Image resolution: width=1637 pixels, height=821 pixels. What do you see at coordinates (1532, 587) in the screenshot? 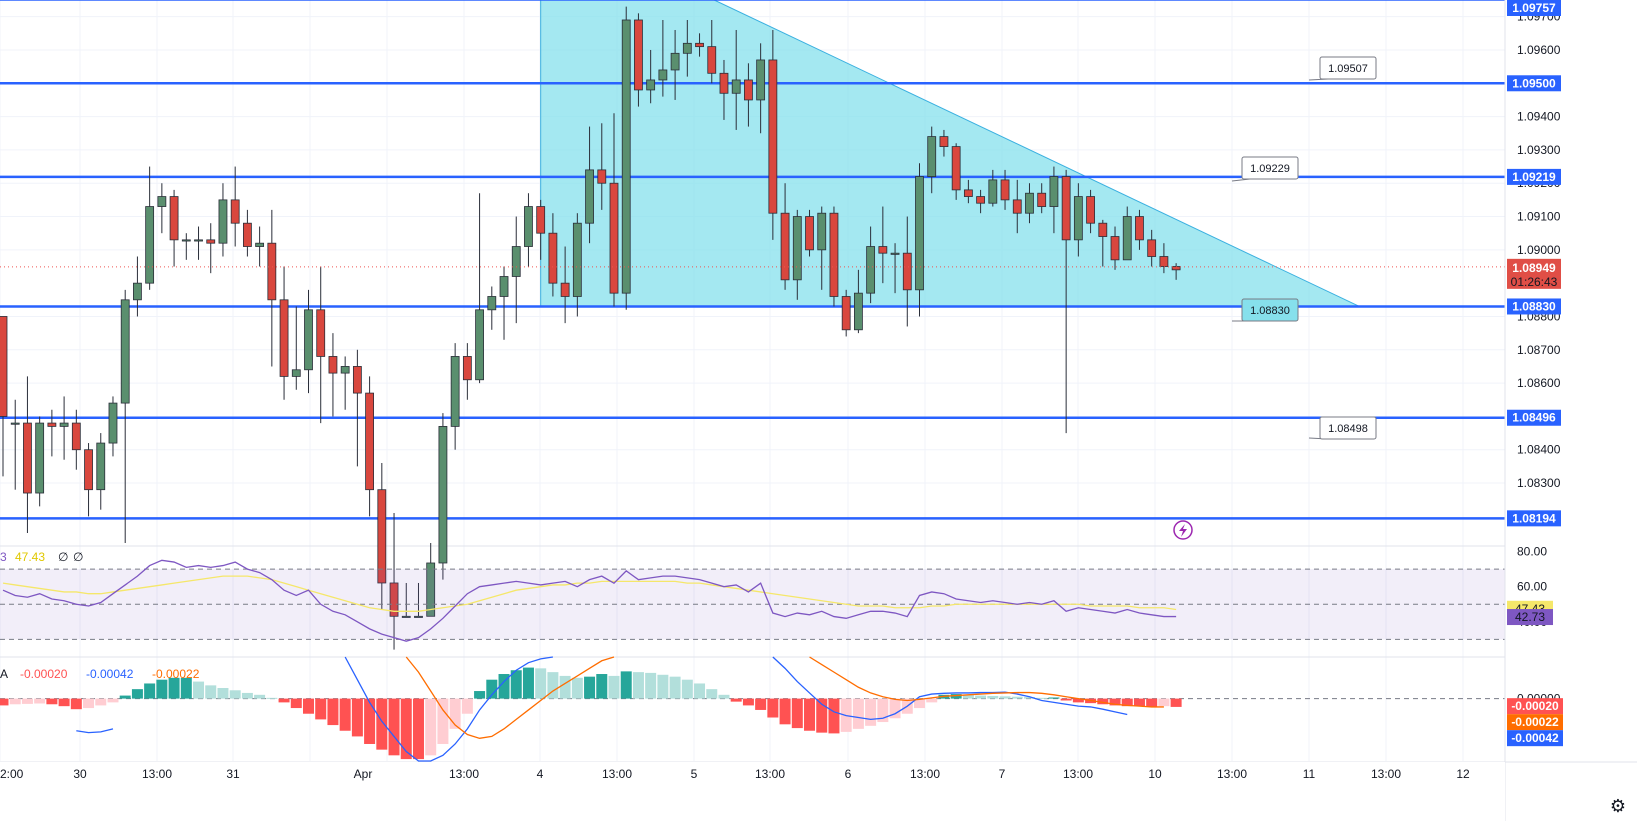
I see `rsi-tick: 60.00` at bounding box center [1532, 587].